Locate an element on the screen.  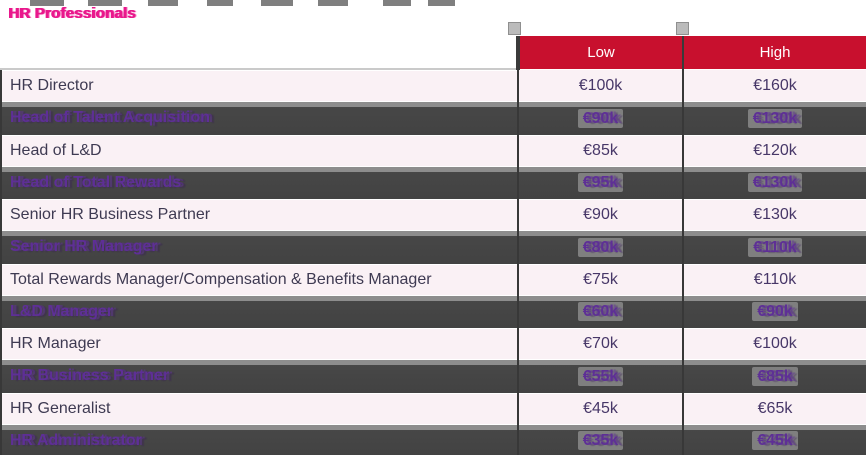
table-row: Head of Total Rewards €95k €130k is located at coordinates (433, 182).